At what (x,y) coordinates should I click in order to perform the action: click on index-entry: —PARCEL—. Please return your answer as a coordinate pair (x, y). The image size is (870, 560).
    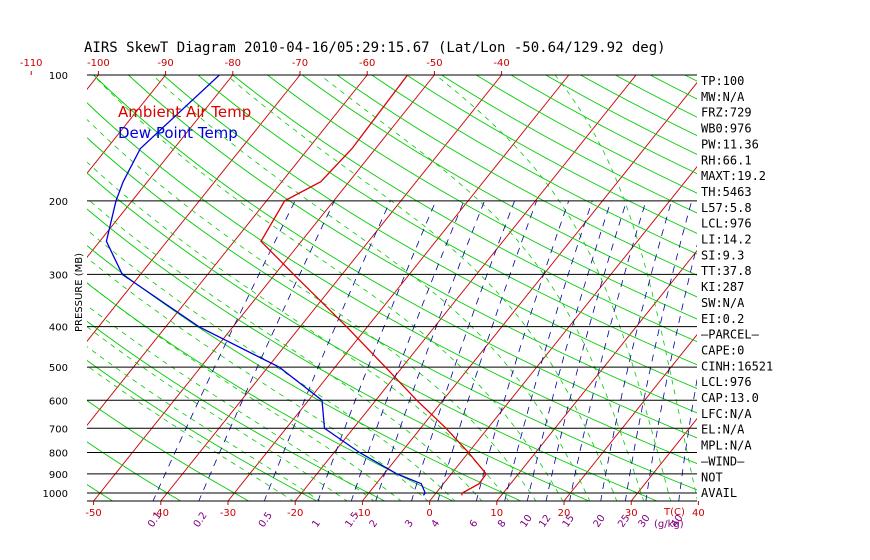
    Looking at the image, I should click on (730, 335).